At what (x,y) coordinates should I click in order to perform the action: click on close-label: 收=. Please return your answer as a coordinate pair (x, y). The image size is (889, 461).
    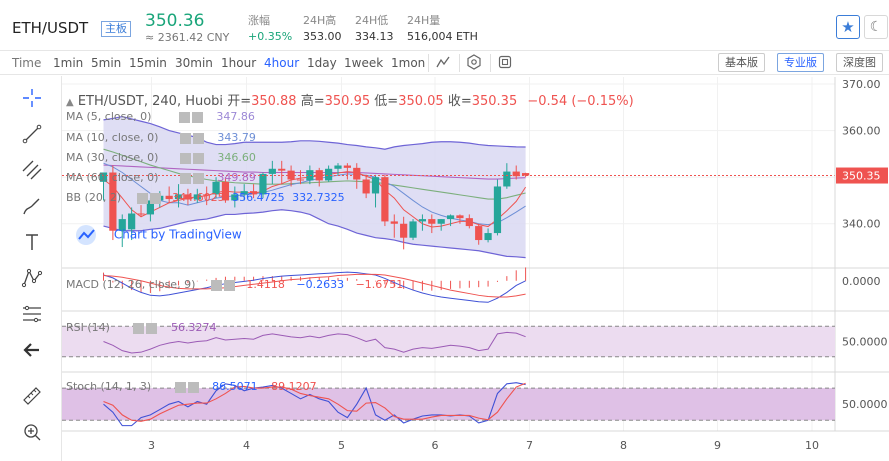
    Looking at the image, I should click on (459, 101).